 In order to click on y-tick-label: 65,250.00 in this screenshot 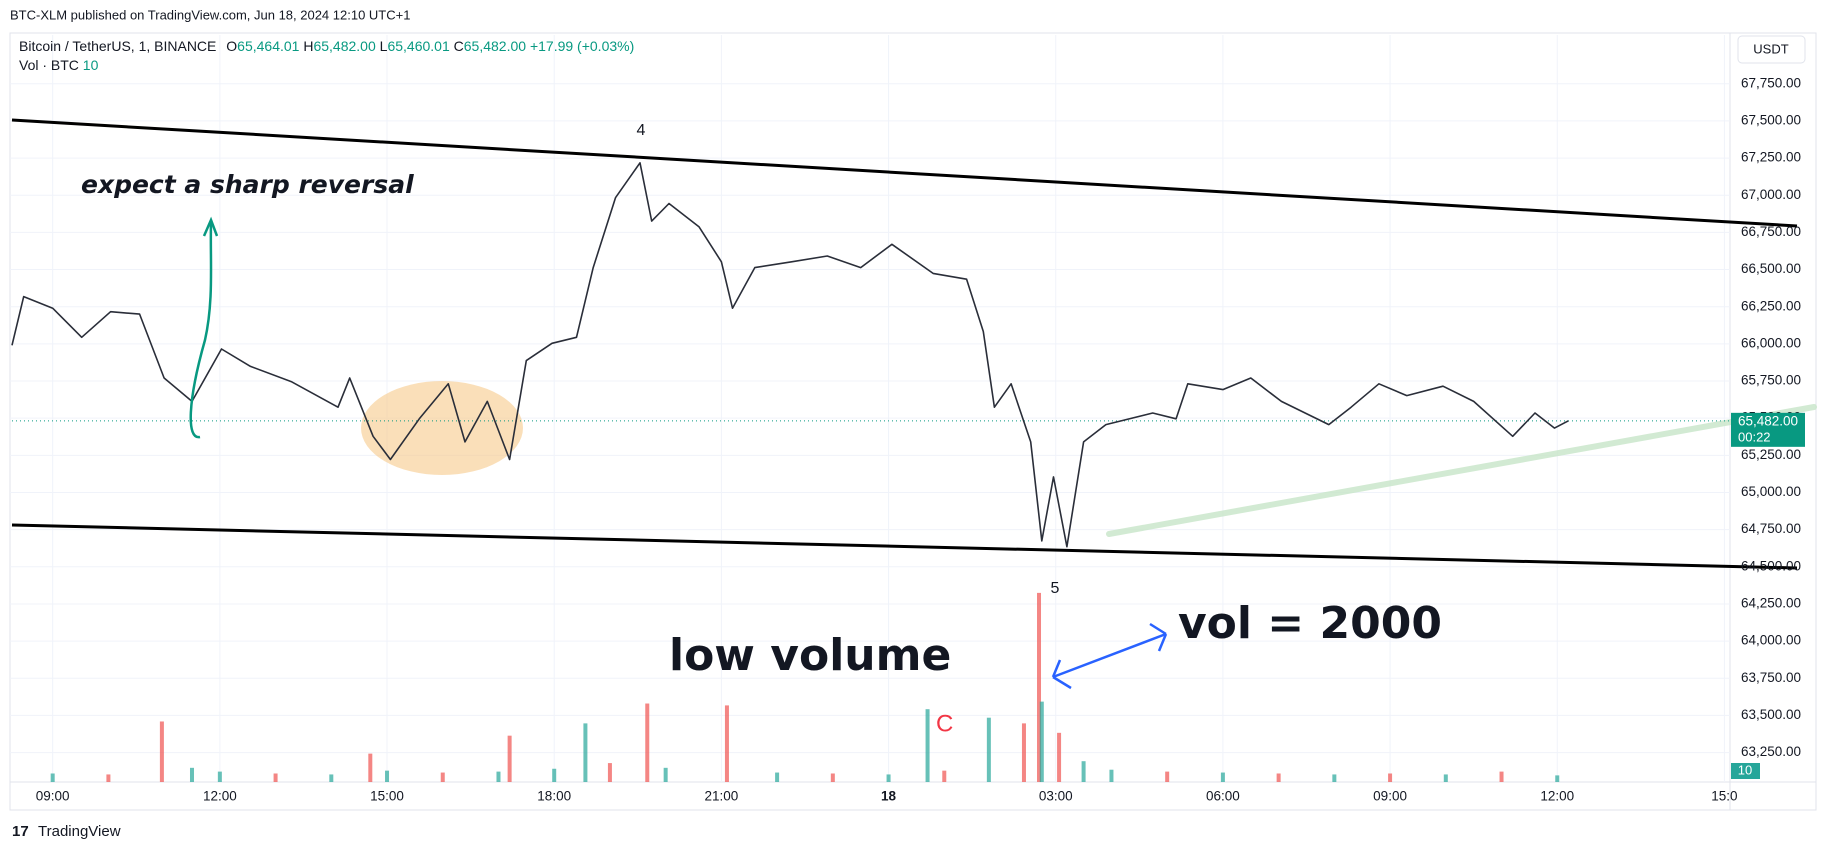, I will do `click(1771, 454)`.